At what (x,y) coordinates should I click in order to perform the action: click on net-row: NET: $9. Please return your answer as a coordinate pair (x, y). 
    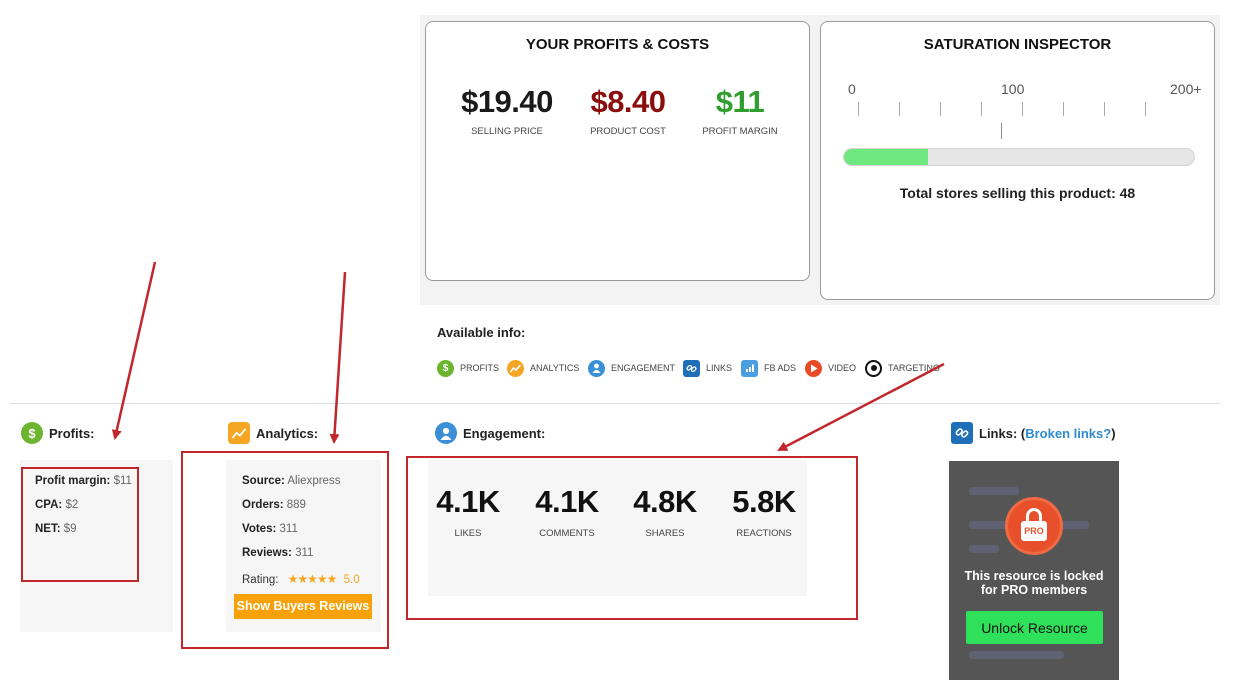
    Looking at the image, I should click on (56, 529).